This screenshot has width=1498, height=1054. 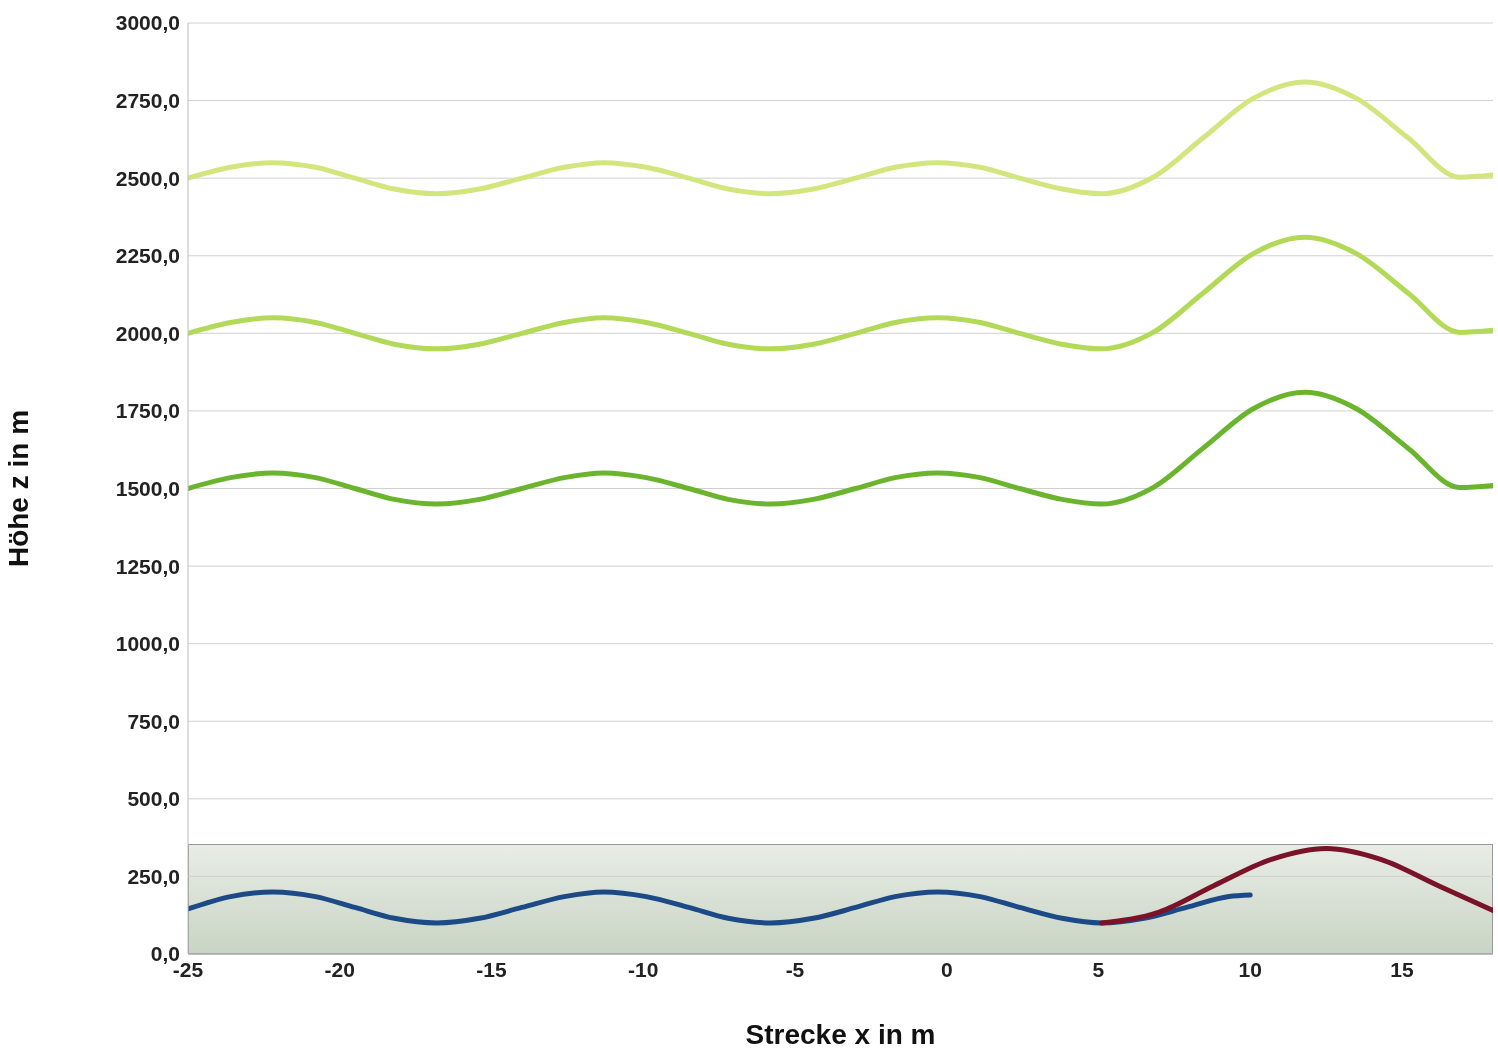 I want to click on y-tick-label: 750,0, so click(x=153, y=721).